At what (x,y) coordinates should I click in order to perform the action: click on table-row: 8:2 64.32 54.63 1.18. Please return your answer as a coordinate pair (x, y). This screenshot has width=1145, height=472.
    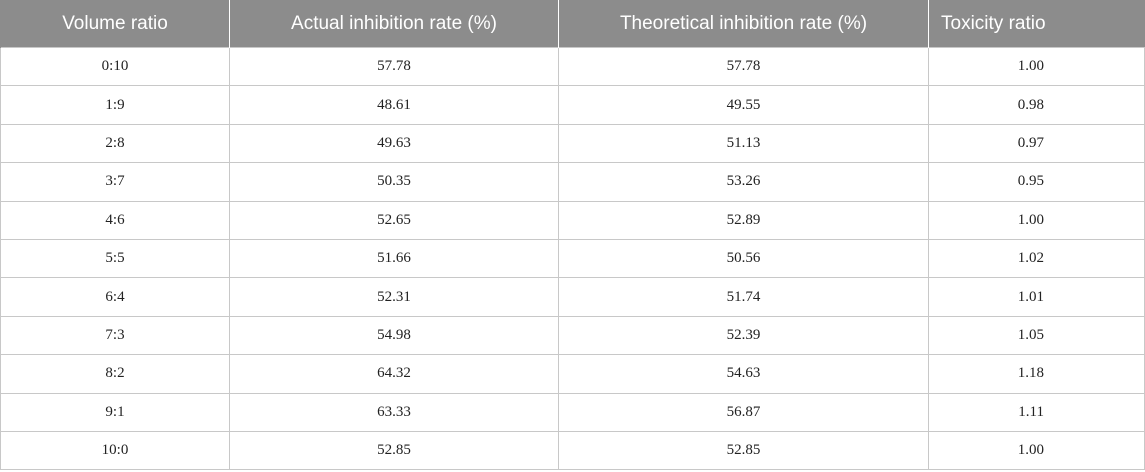
    Looking at the image, I should click on (572, 374).